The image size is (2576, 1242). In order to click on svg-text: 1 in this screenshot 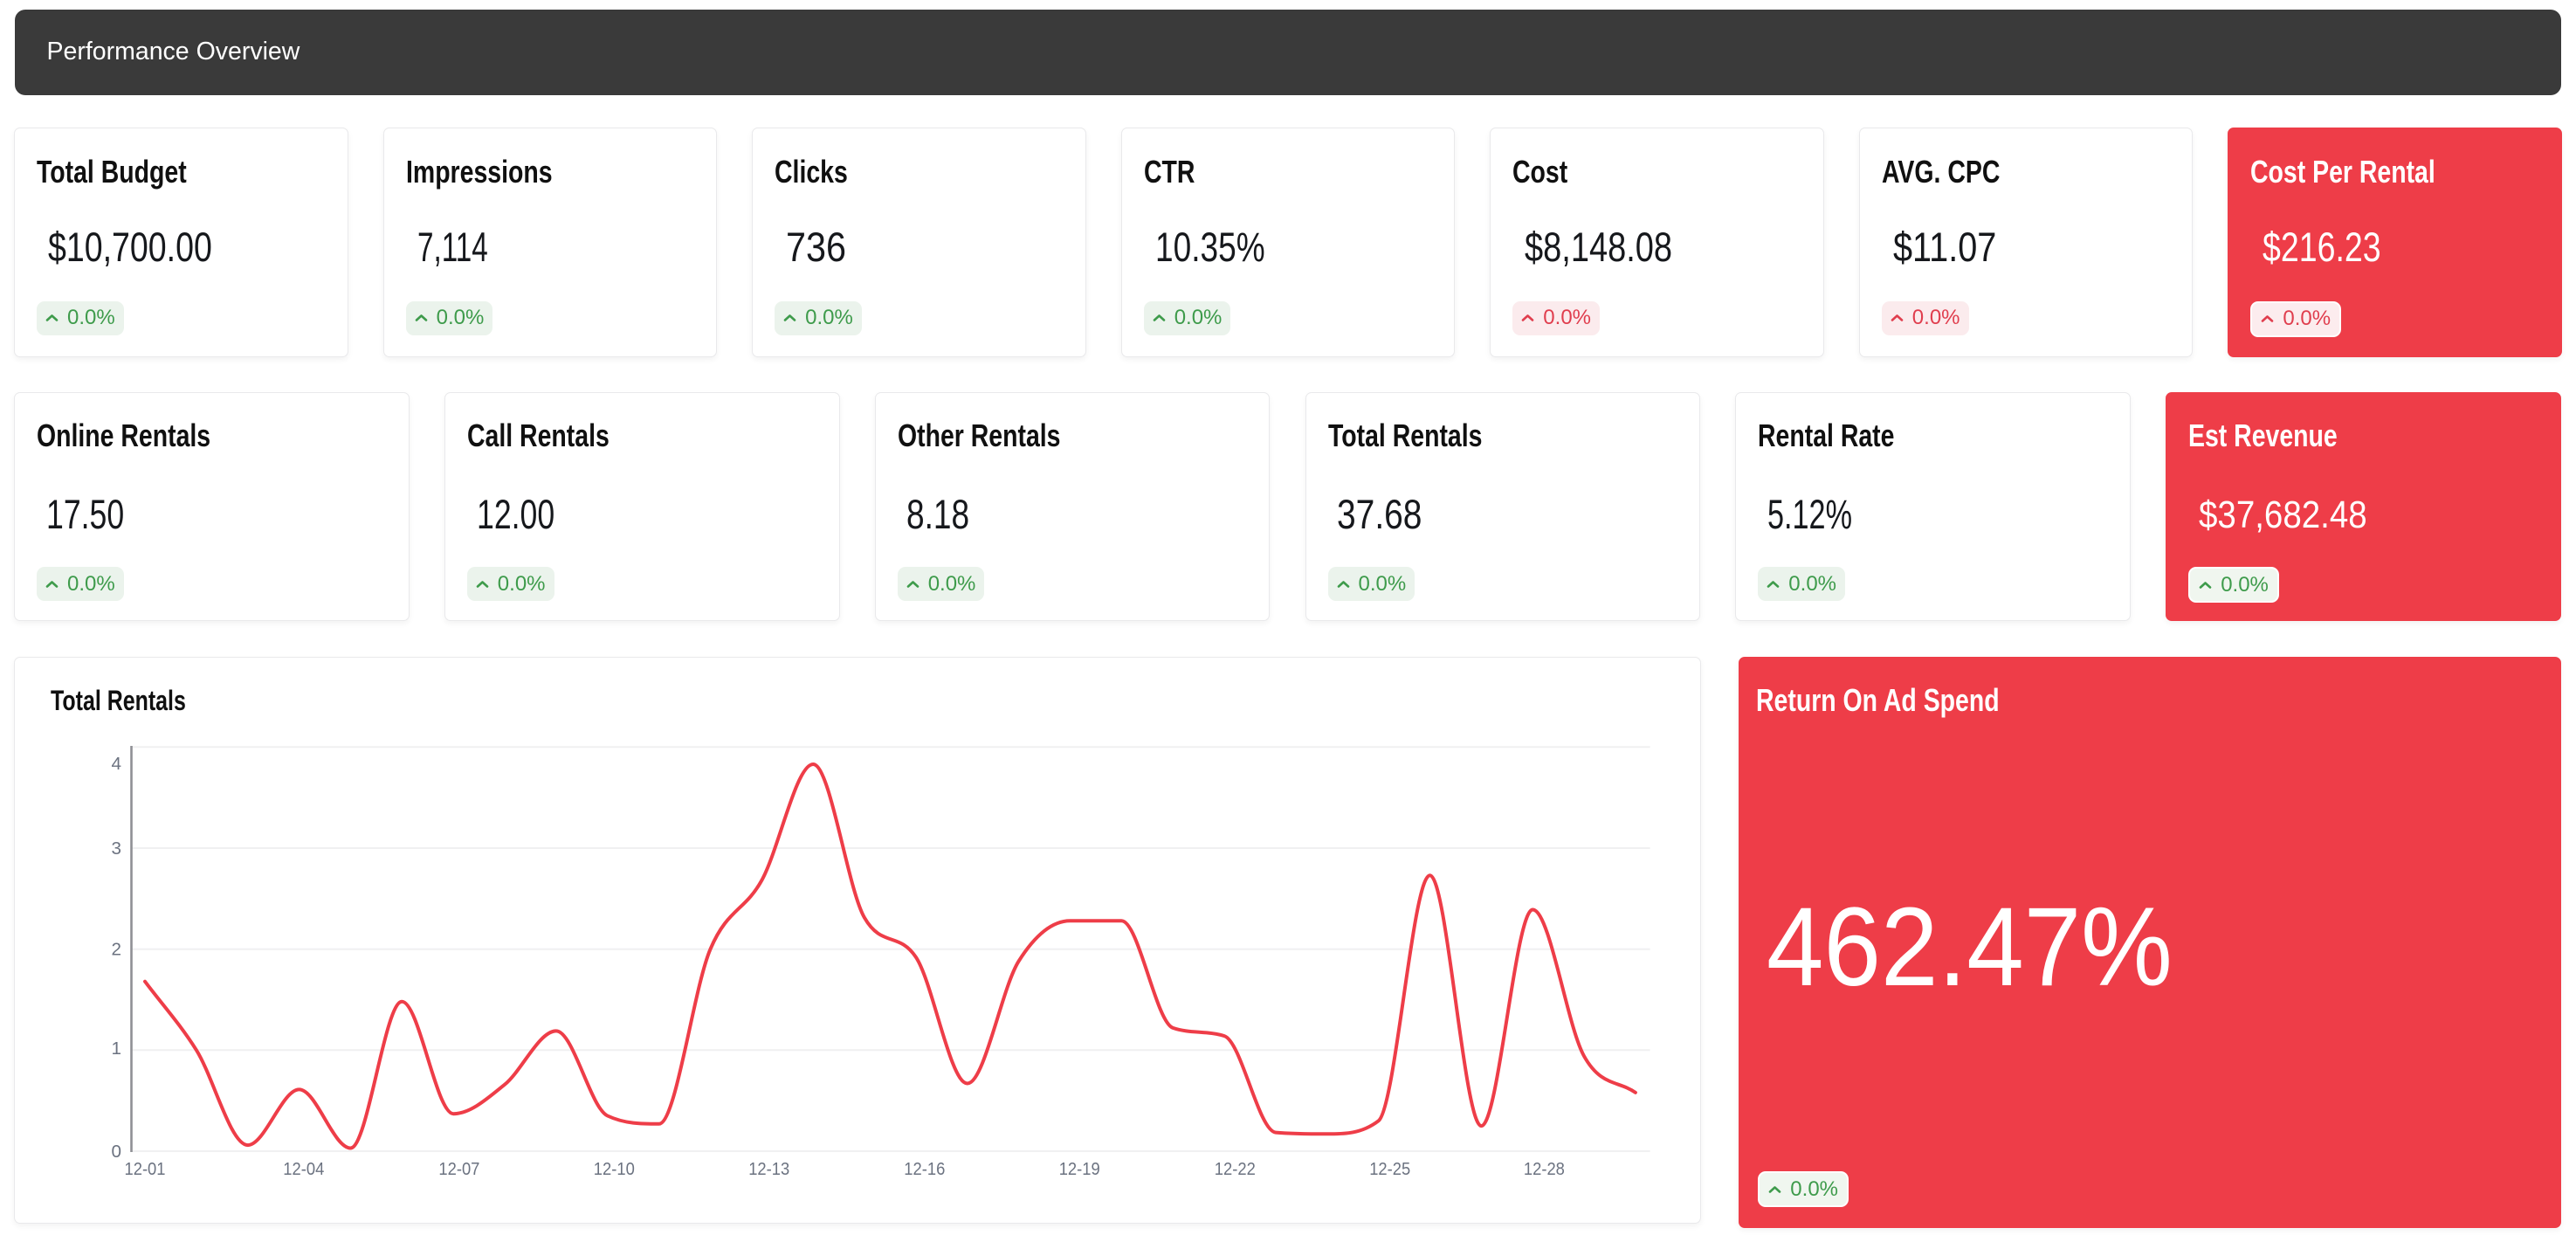, I will do `click(117, 1048)`.